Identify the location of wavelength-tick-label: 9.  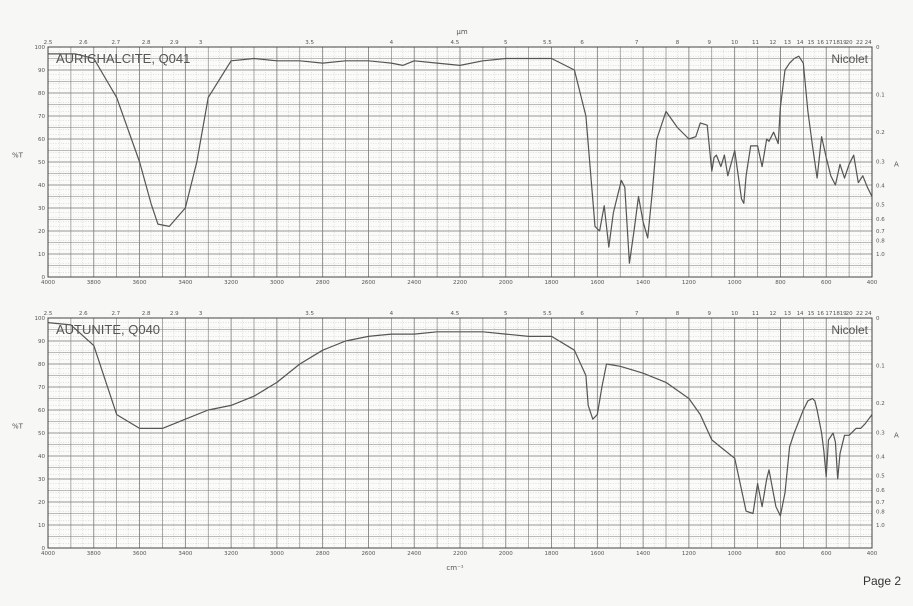
(709, 43).